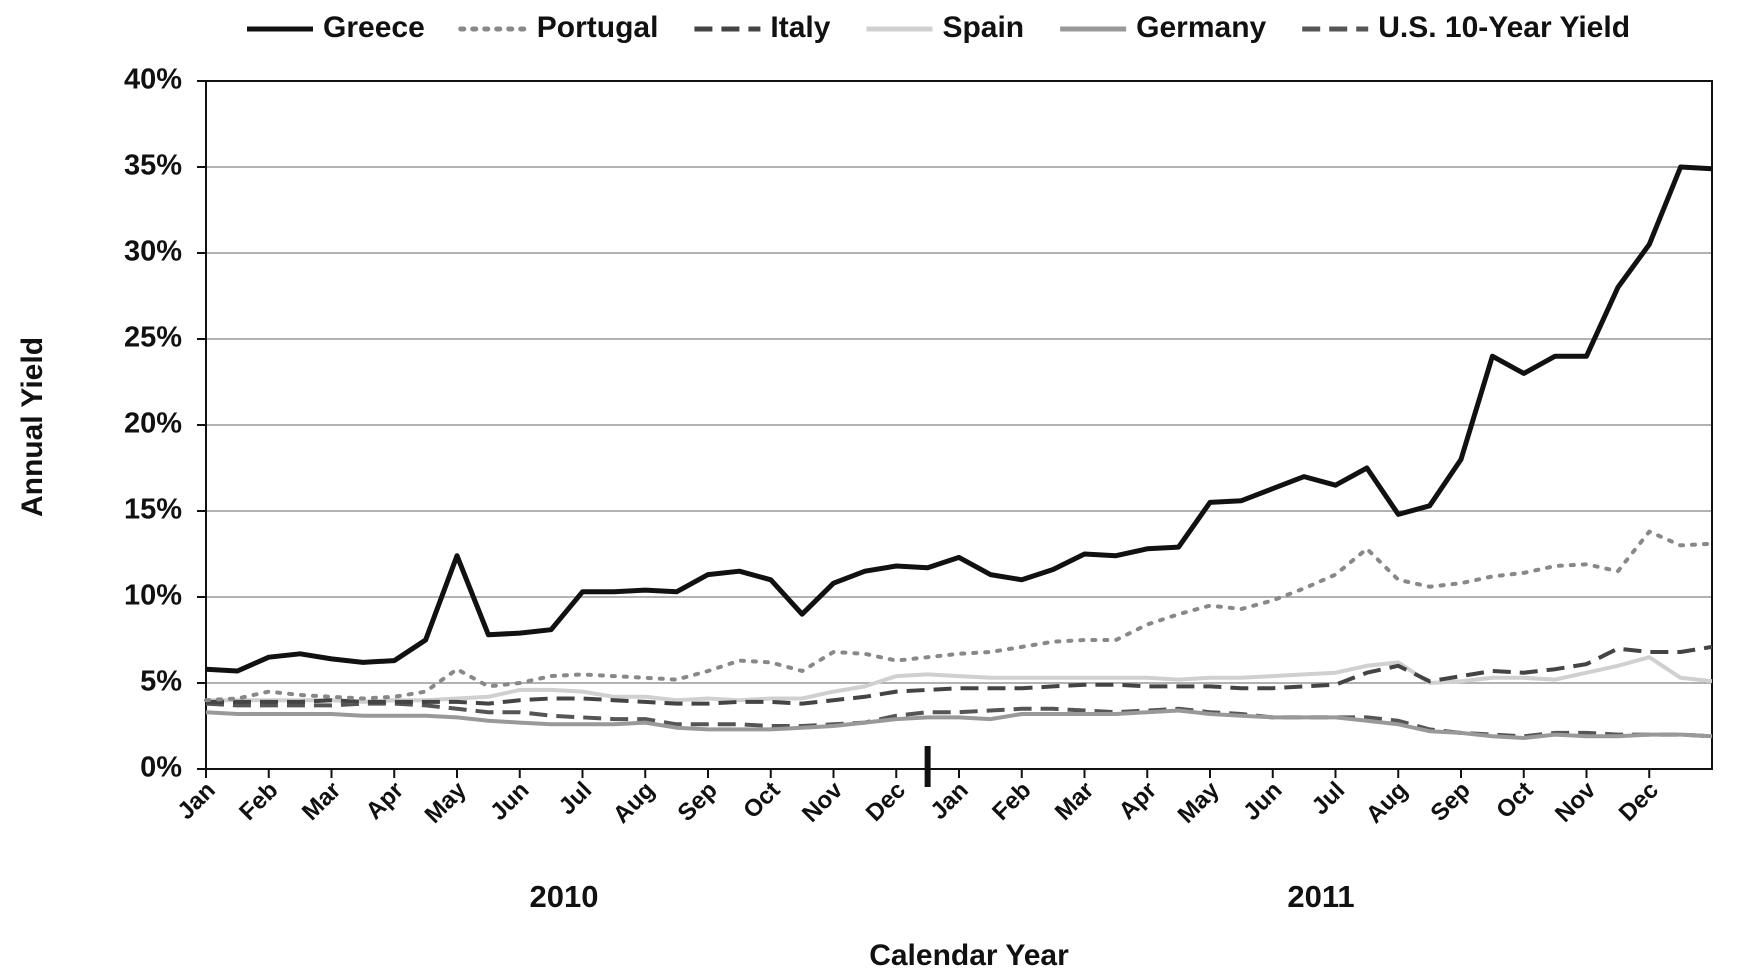  I want to click on y-tick-label: 30%, so click(153, 252).